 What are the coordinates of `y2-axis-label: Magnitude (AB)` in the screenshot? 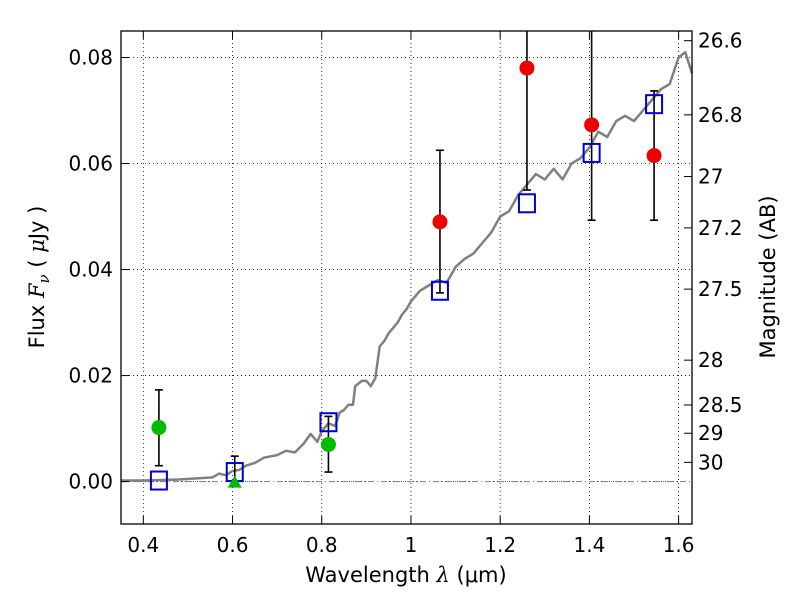 It's located at (768, 276).